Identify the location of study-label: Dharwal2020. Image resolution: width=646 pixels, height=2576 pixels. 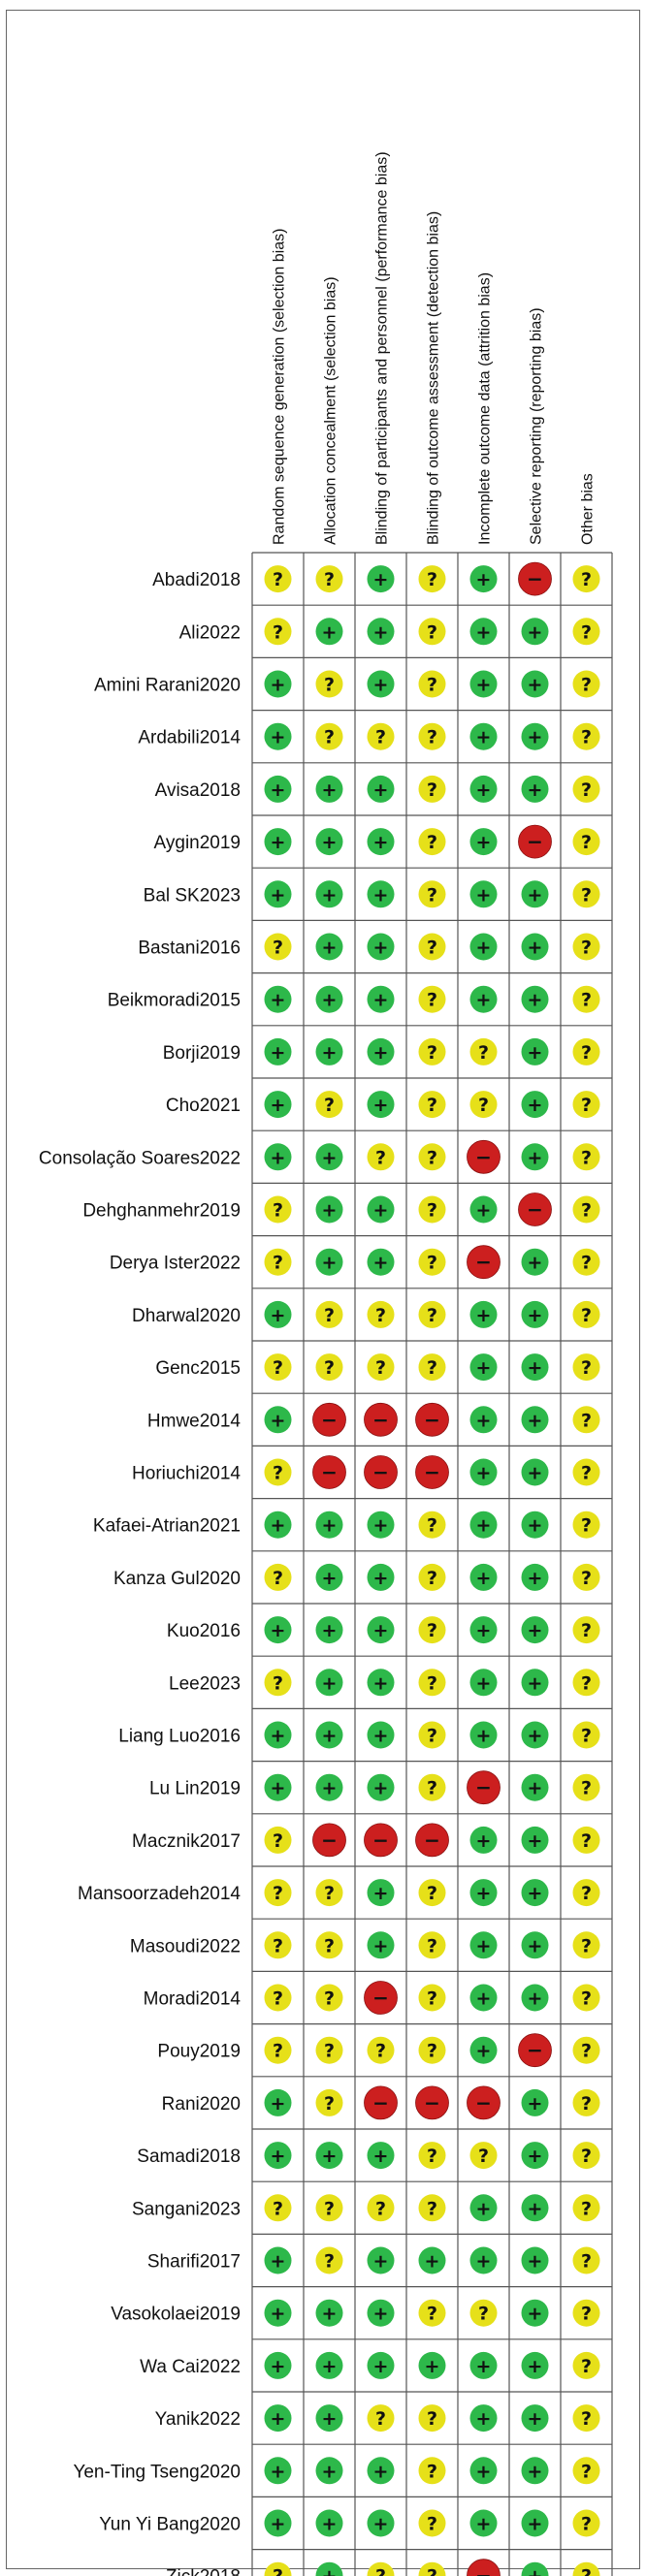
(186, 1316).